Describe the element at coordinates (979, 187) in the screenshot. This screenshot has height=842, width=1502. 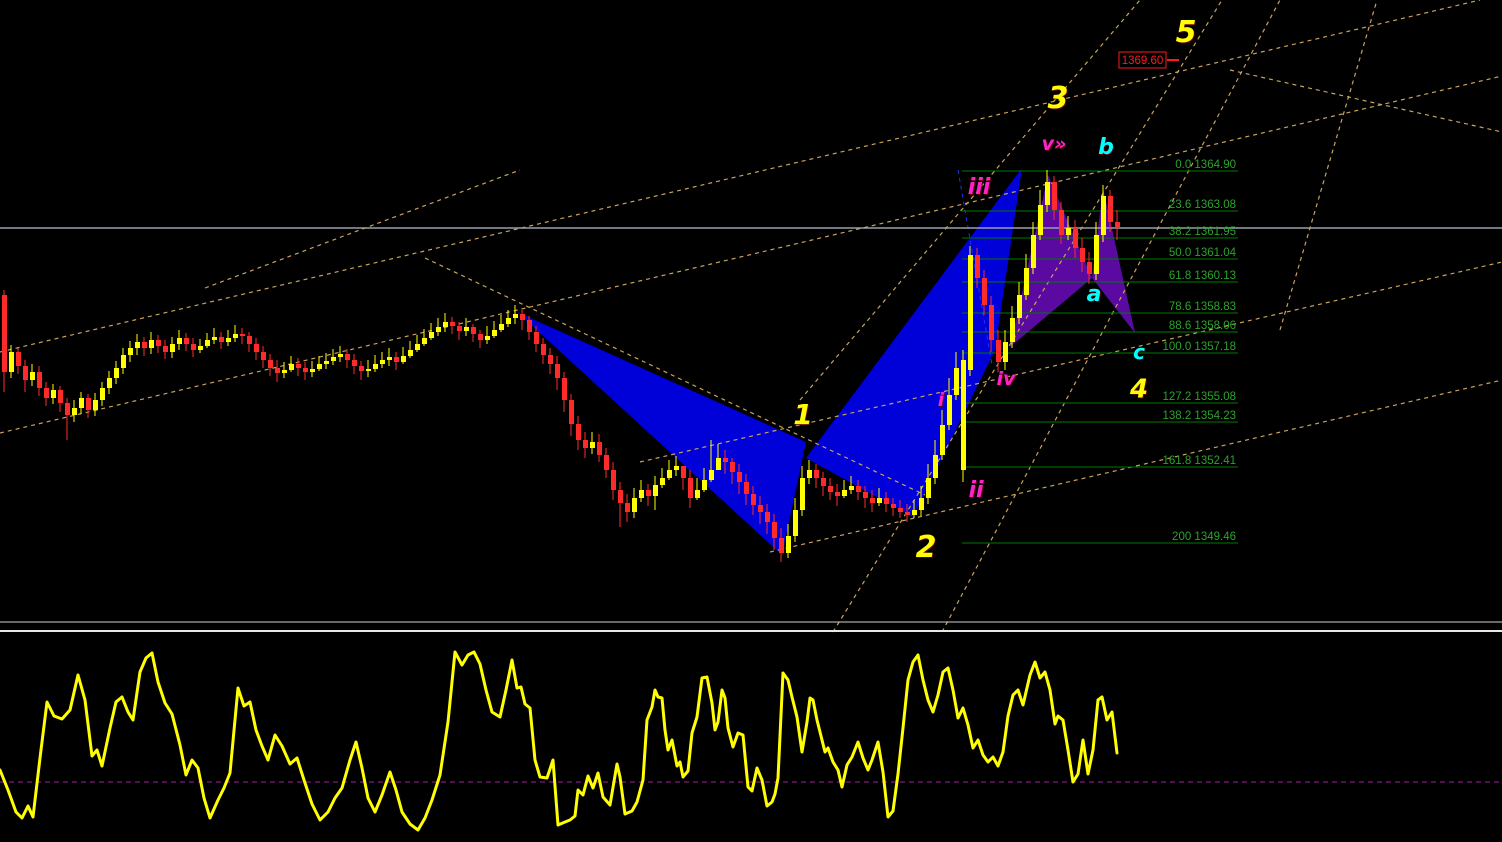
I see `label-wave-iii: iii` at that location.